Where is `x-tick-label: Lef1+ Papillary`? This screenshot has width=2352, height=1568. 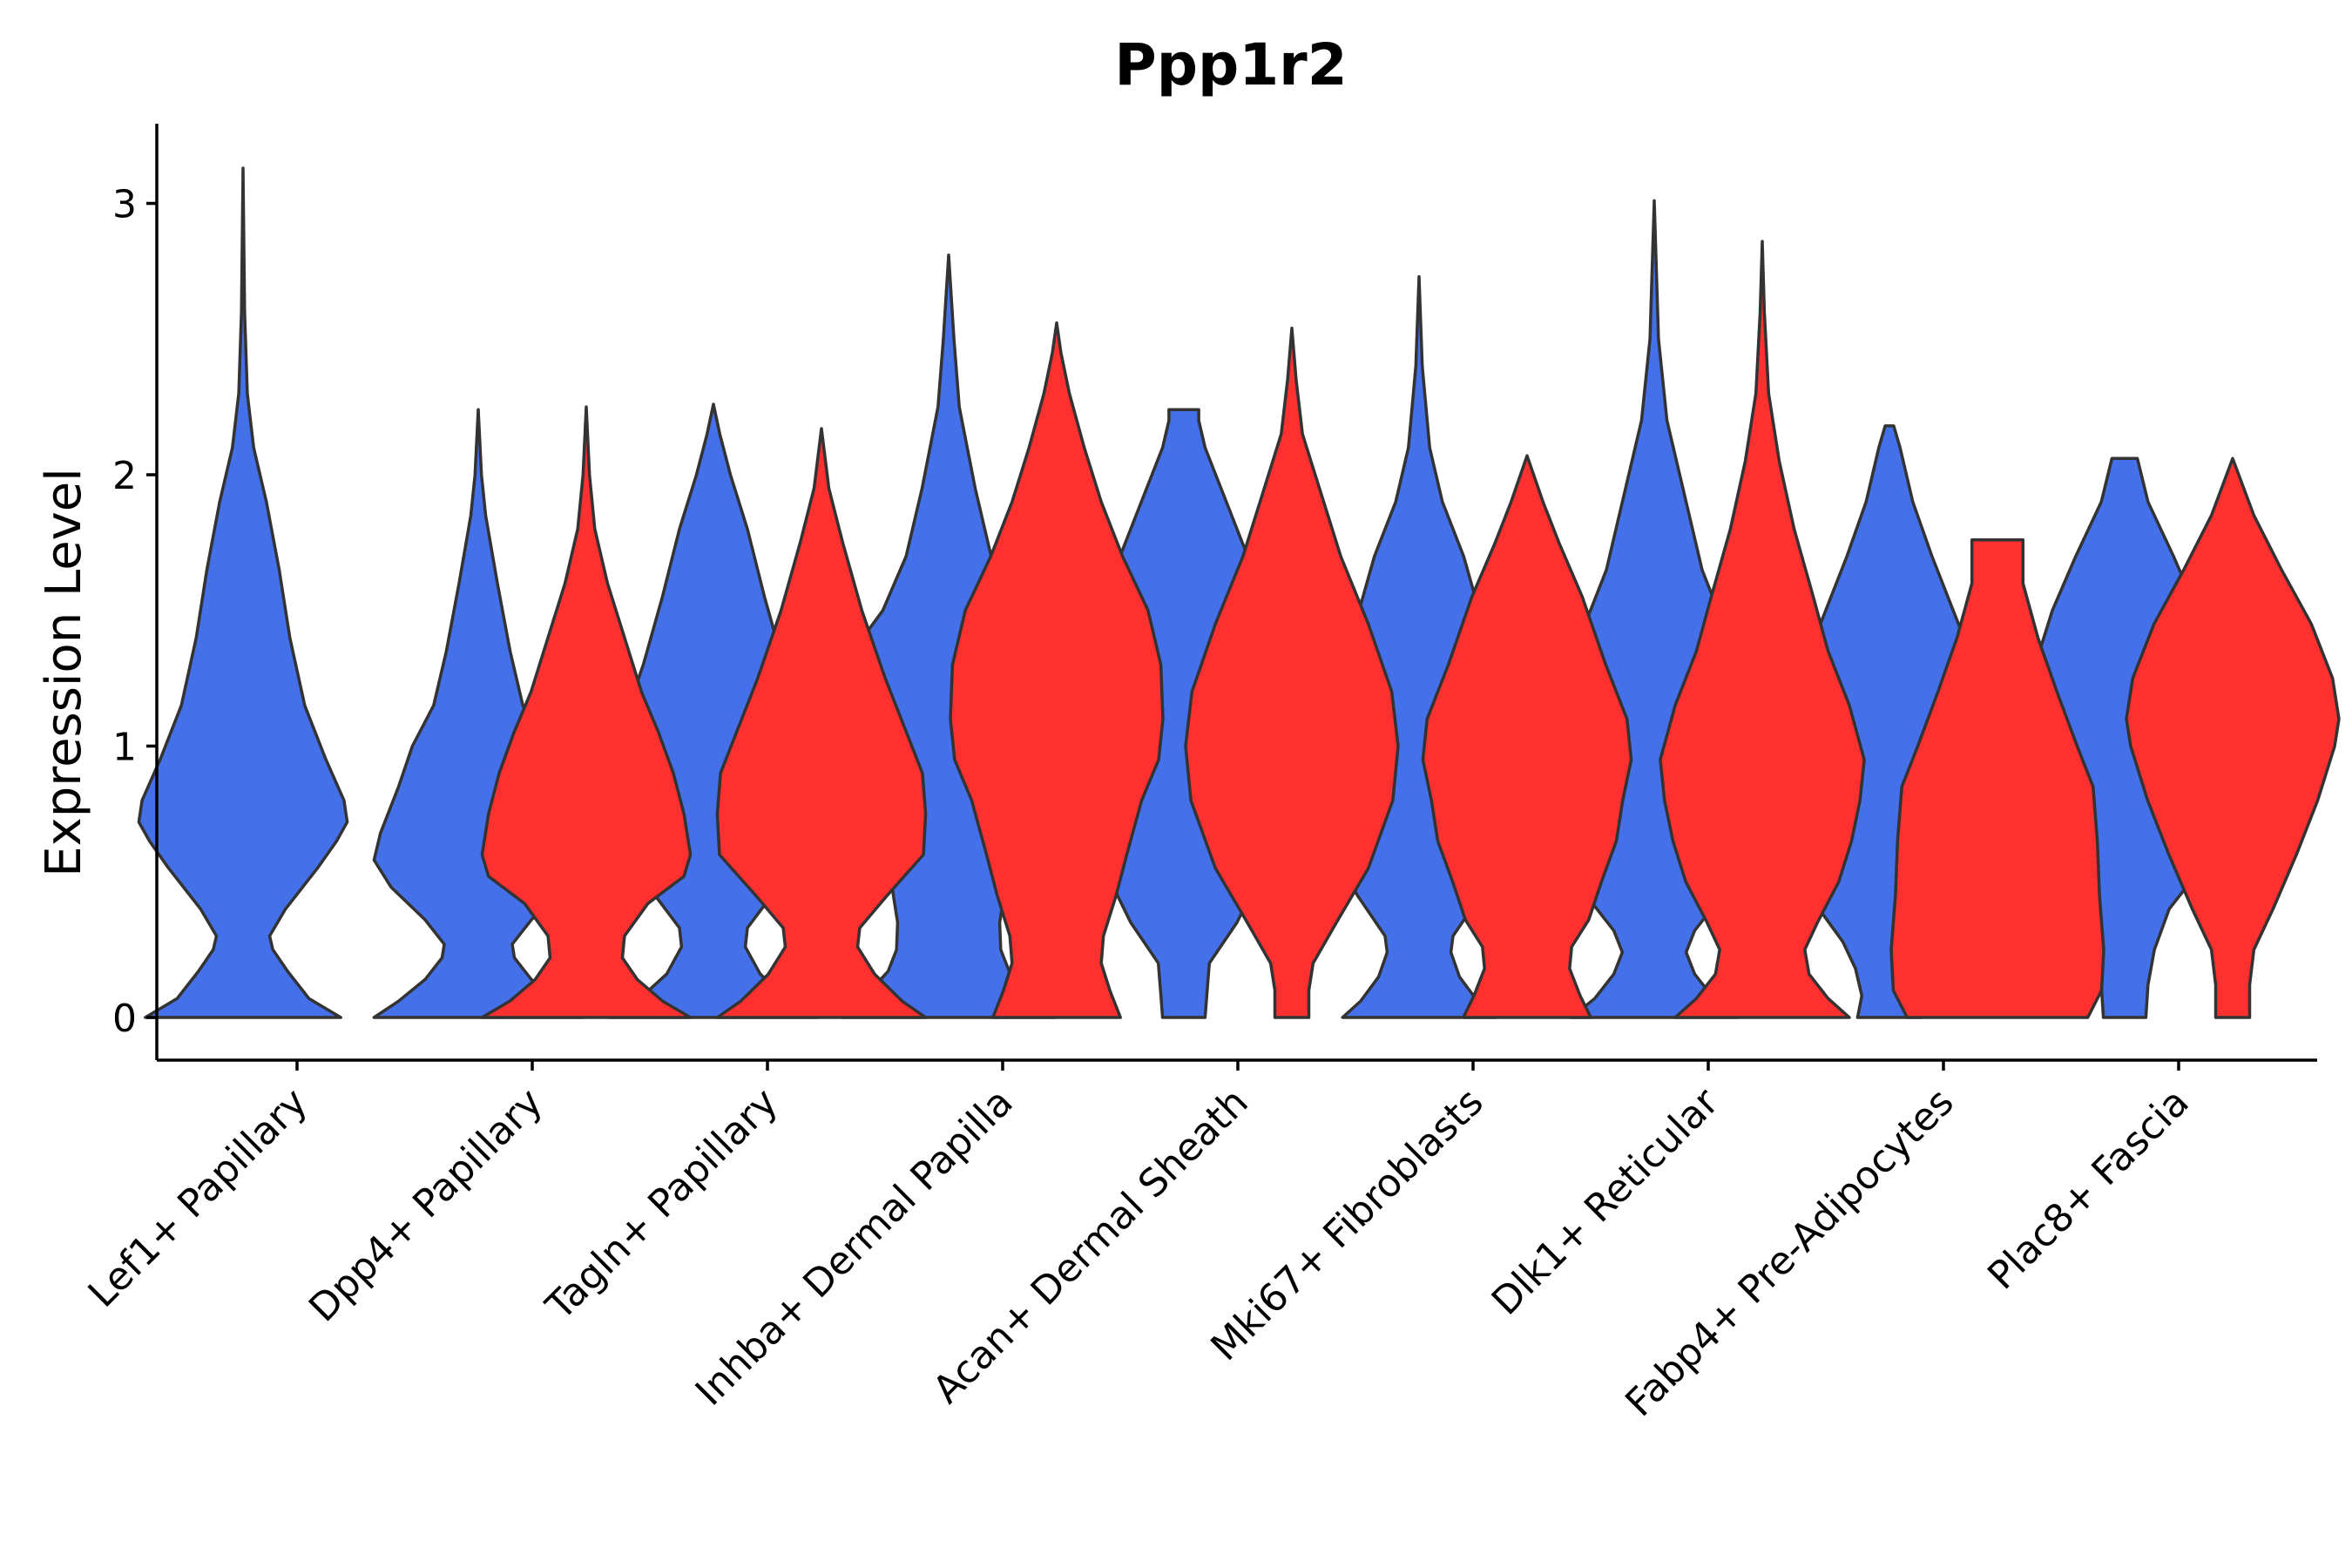
x-tick-label: Lef1+ Papillary is located at coordinates (198, 1198).